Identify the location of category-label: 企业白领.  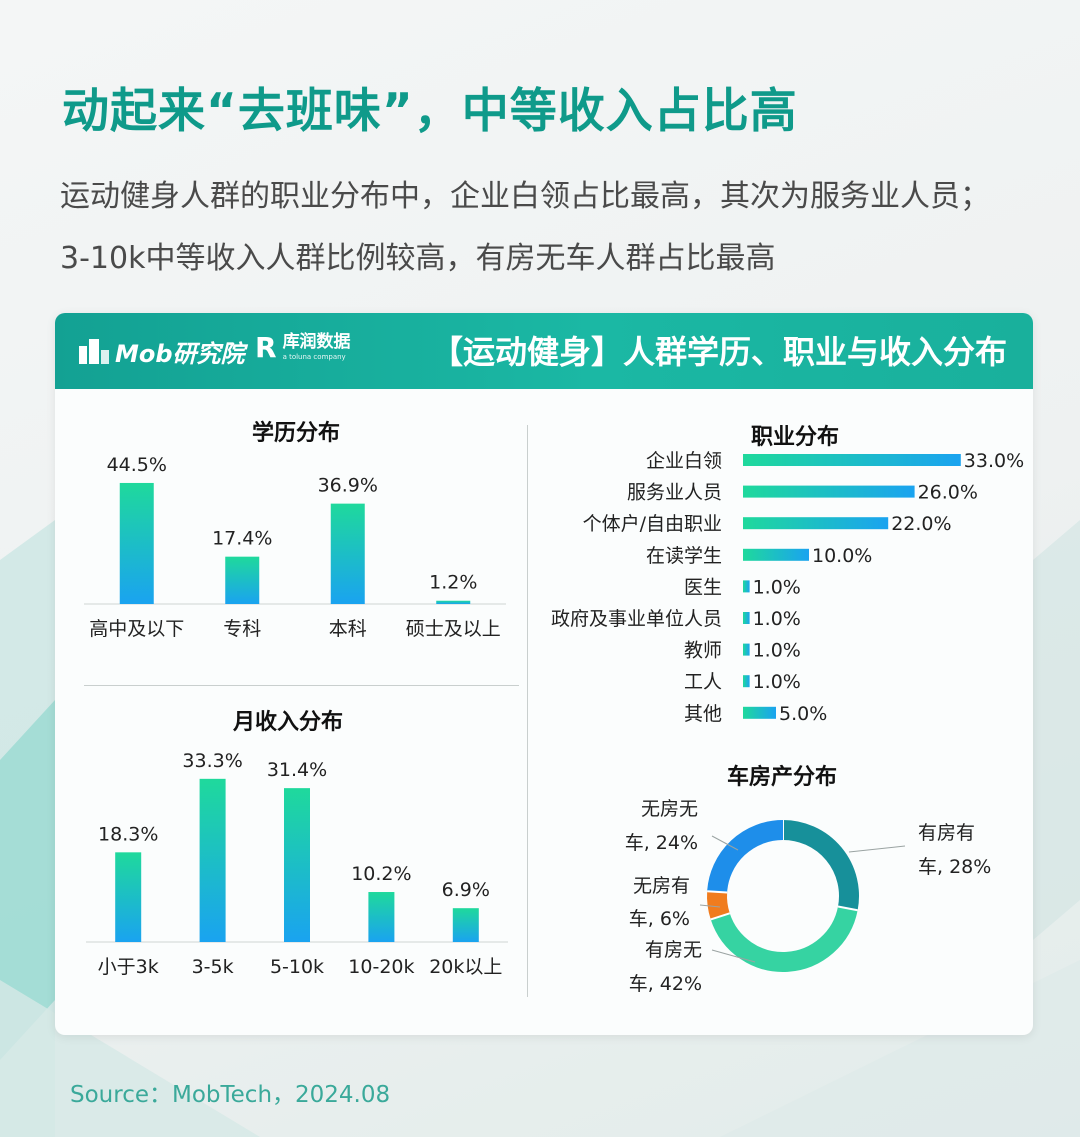
(684, 461).